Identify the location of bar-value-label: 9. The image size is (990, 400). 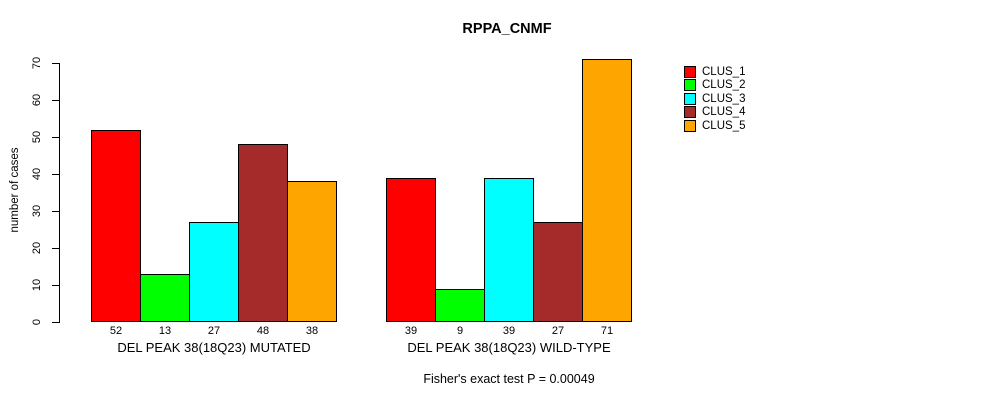
(460, 331).